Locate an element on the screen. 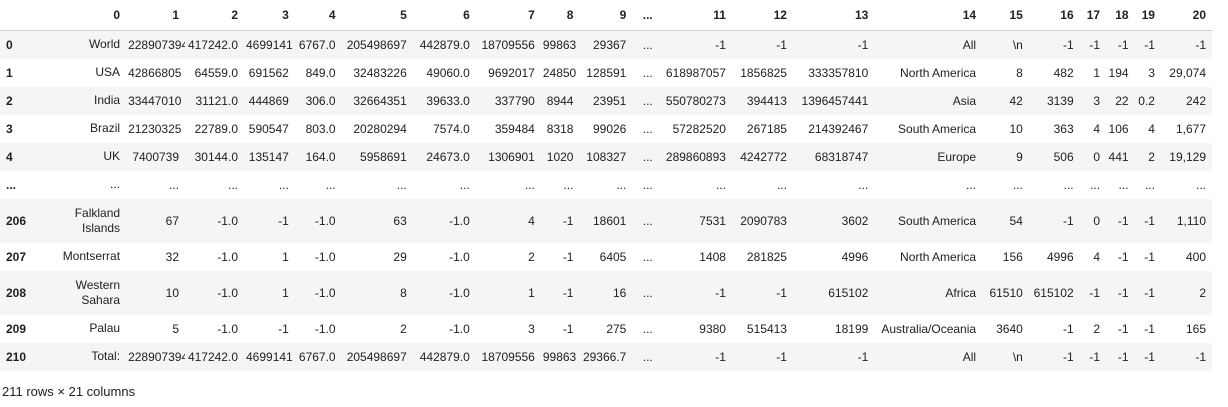 The height and width of the screenshot is (407, 1228). column-header: 6 is located at coordinates (444, 15).